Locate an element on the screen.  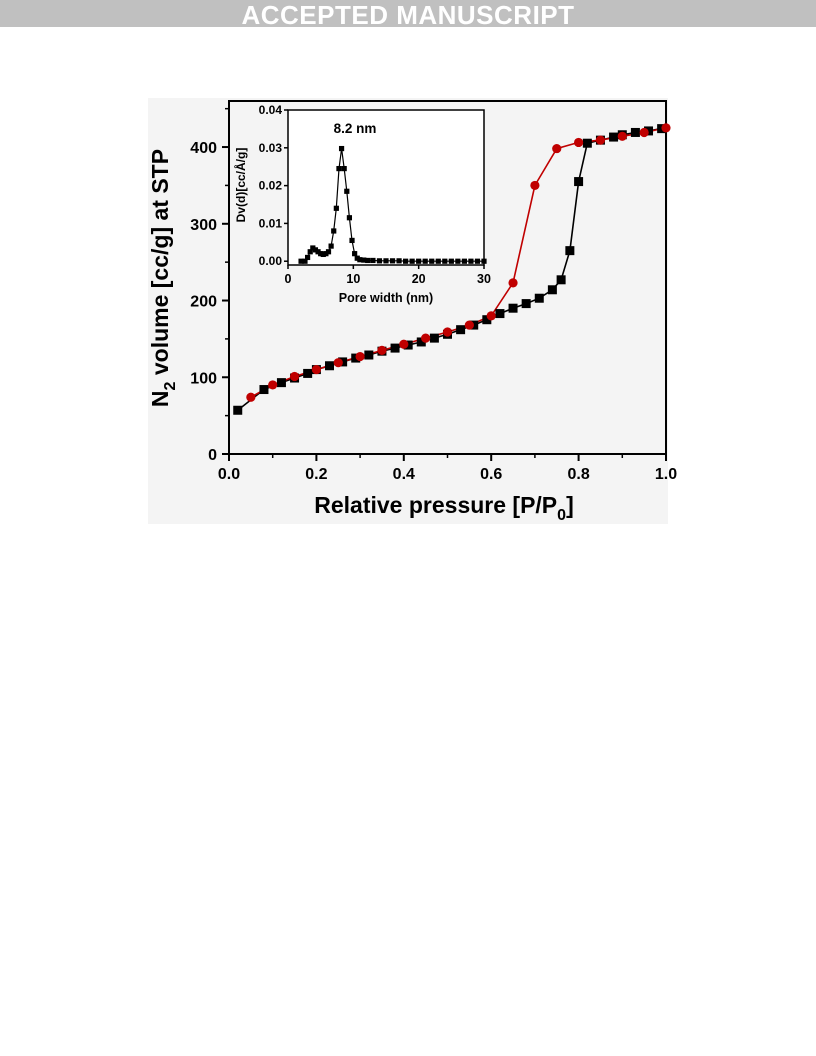
peak-annotation: 8.2 nm is located at coordinates (355, 128).